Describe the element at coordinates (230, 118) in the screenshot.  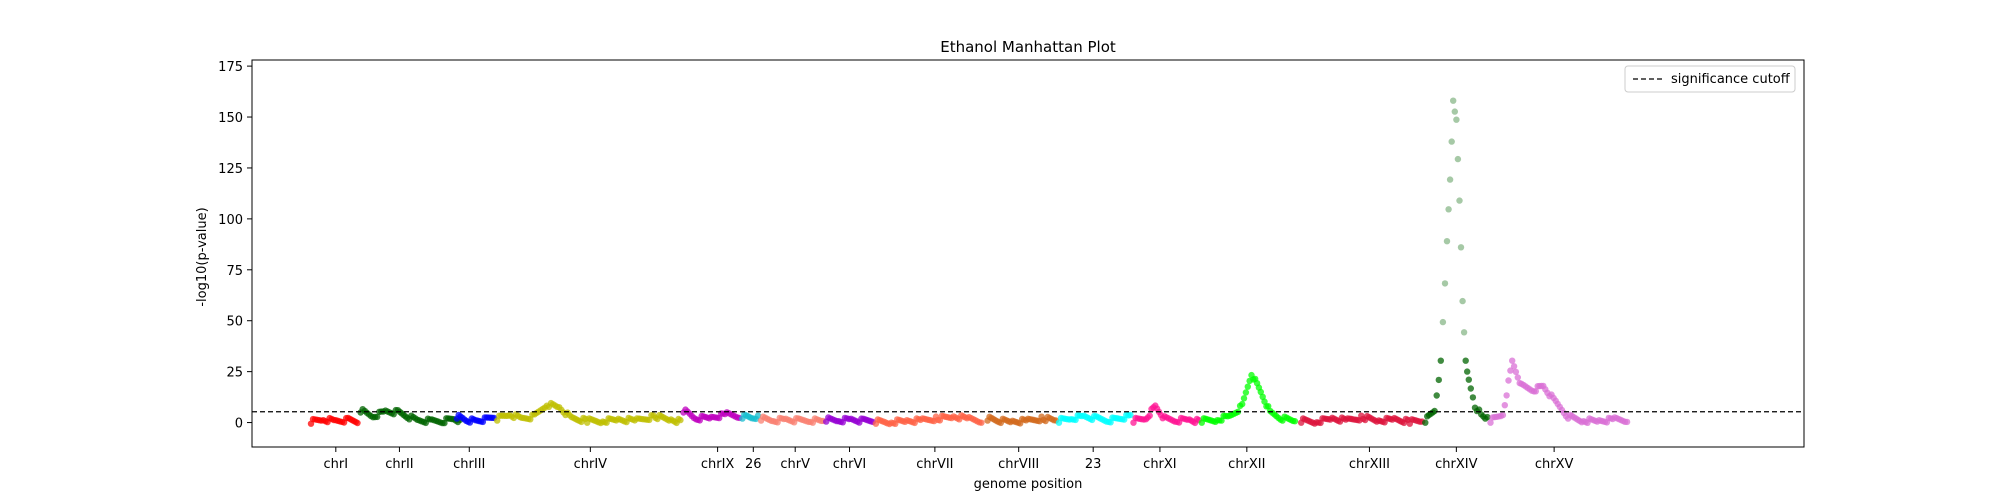
I see `y-tick-label: 150` at that location.